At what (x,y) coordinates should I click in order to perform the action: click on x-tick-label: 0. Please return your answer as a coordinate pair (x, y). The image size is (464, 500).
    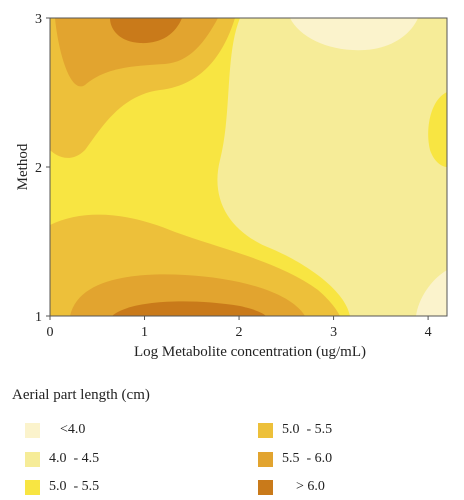
    Looking at the image, I should click on (50, 332).